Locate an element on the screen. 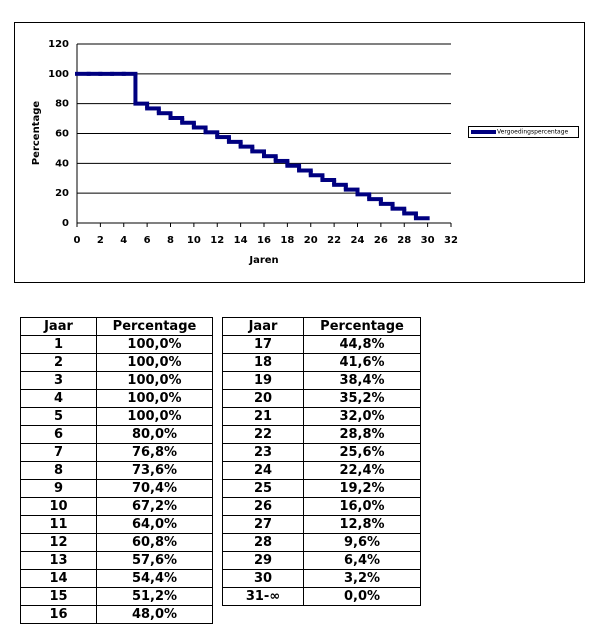  cell: 6 is located at coordinates (58, 434).